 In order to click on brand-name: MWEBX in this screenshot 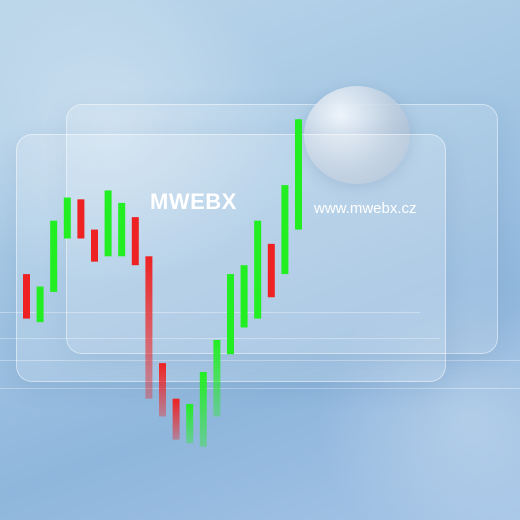, I will do `click(193, 201)`.